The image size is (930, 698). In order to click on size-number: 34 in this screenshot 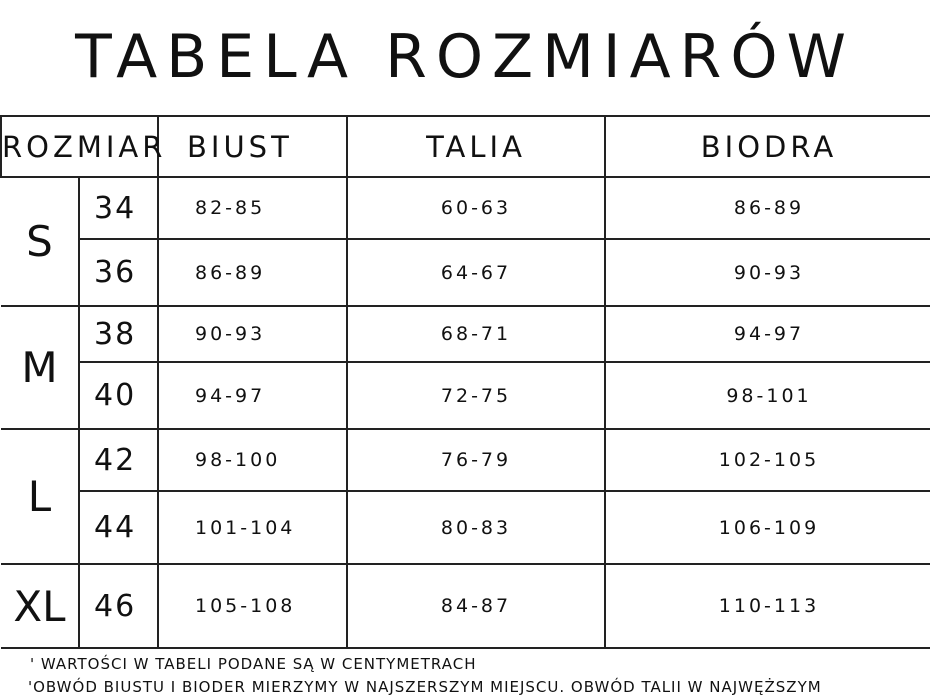, I will do `click(118, 208)`.